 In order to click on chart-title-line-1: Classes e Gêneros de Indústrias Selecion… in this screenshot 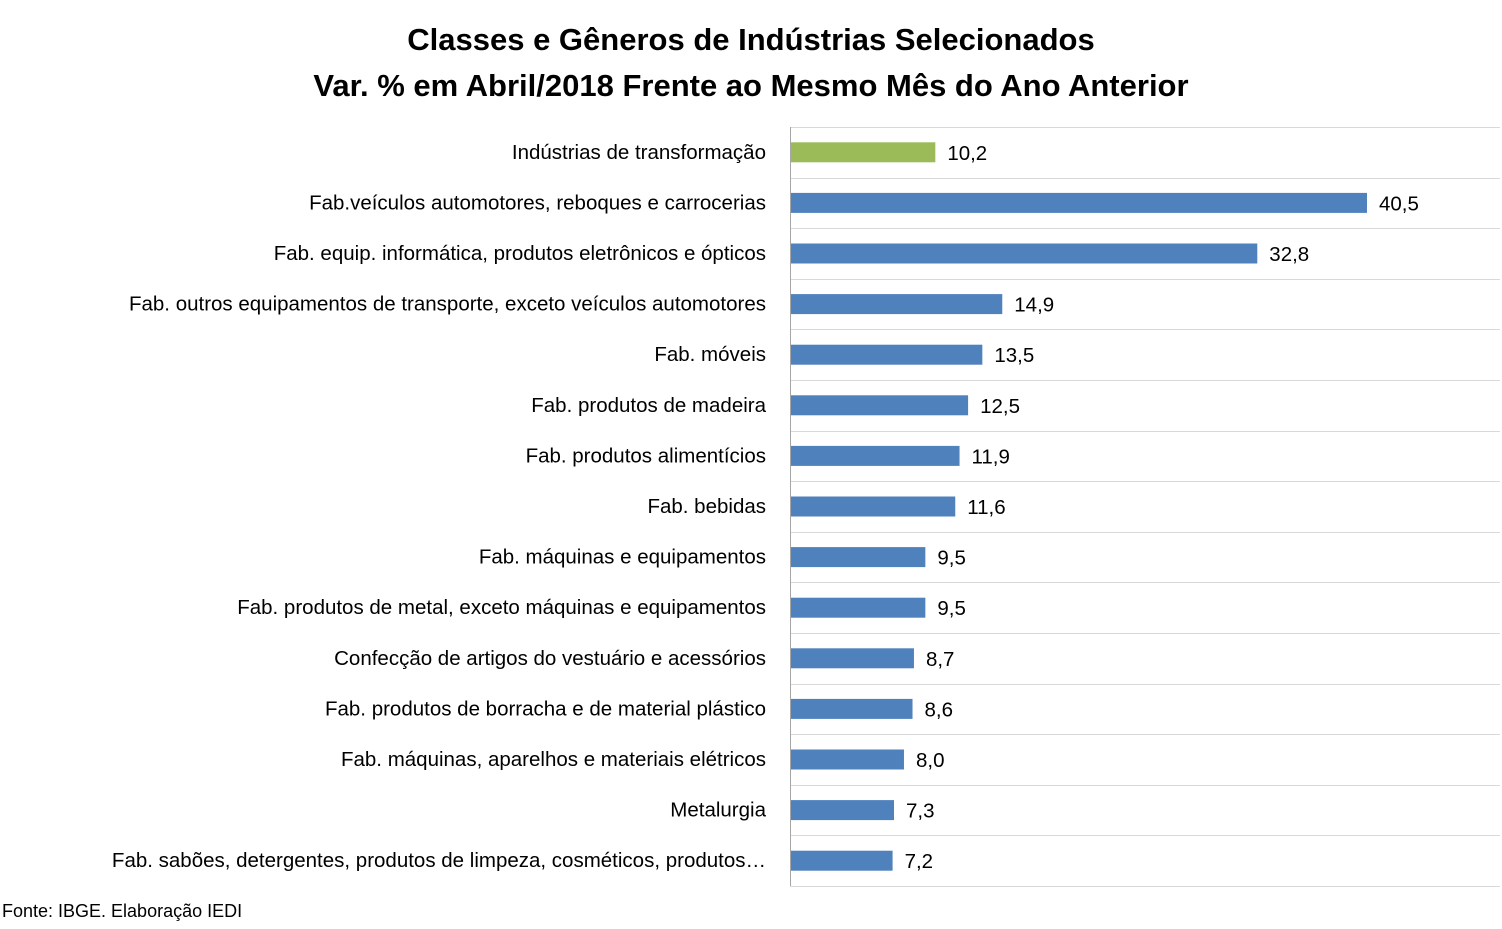, I will do `click(750, 39)`.